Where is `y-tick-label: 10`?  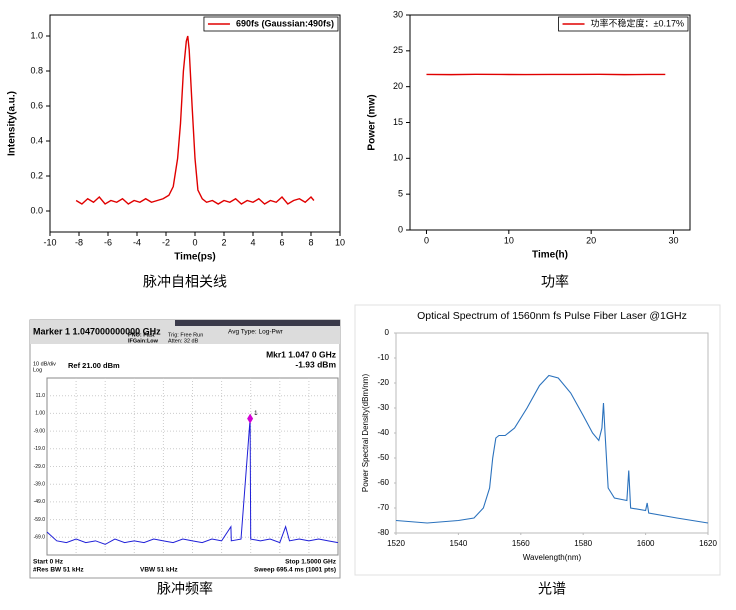 y-tick-label: 10 is located at coordinates (398, 158).